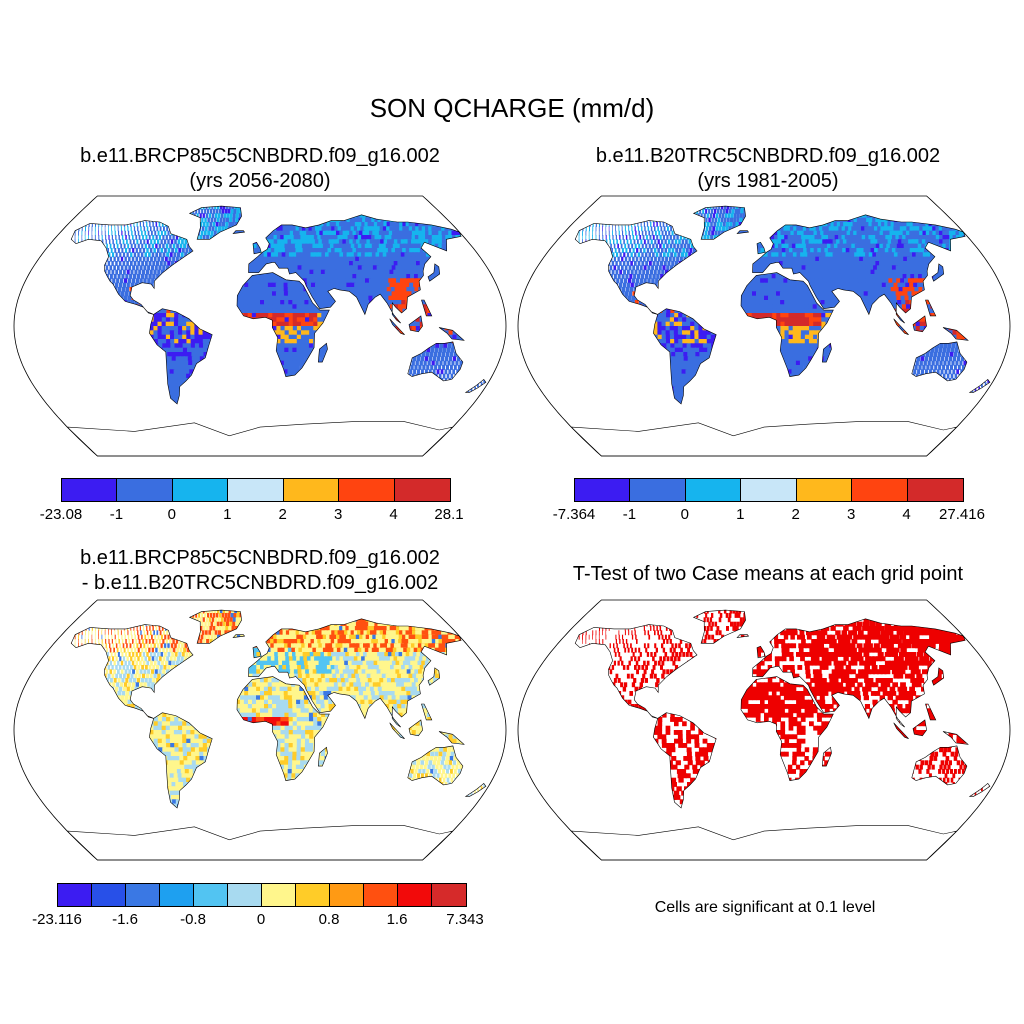  I want to click on panel-4-map, so click(764, 730).